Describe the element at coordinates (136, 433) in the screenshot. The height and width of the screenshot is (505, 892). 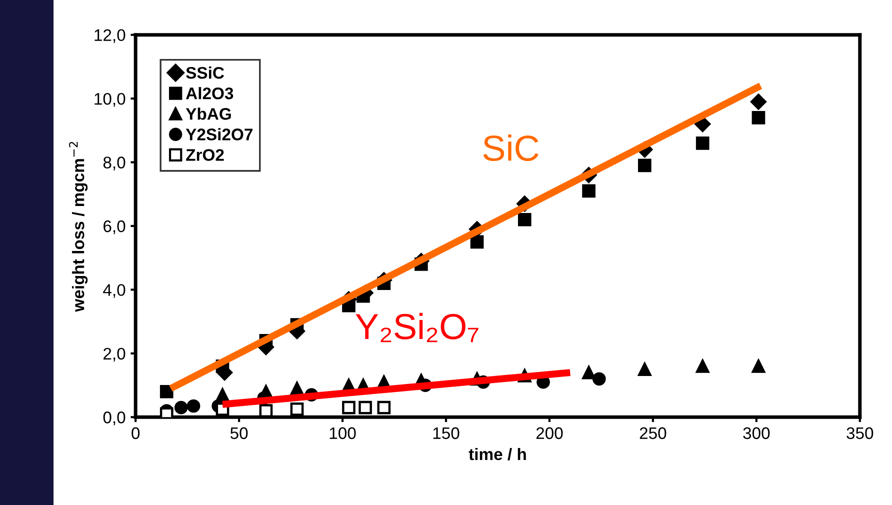
I see `x-tick-label: 0` at that location.